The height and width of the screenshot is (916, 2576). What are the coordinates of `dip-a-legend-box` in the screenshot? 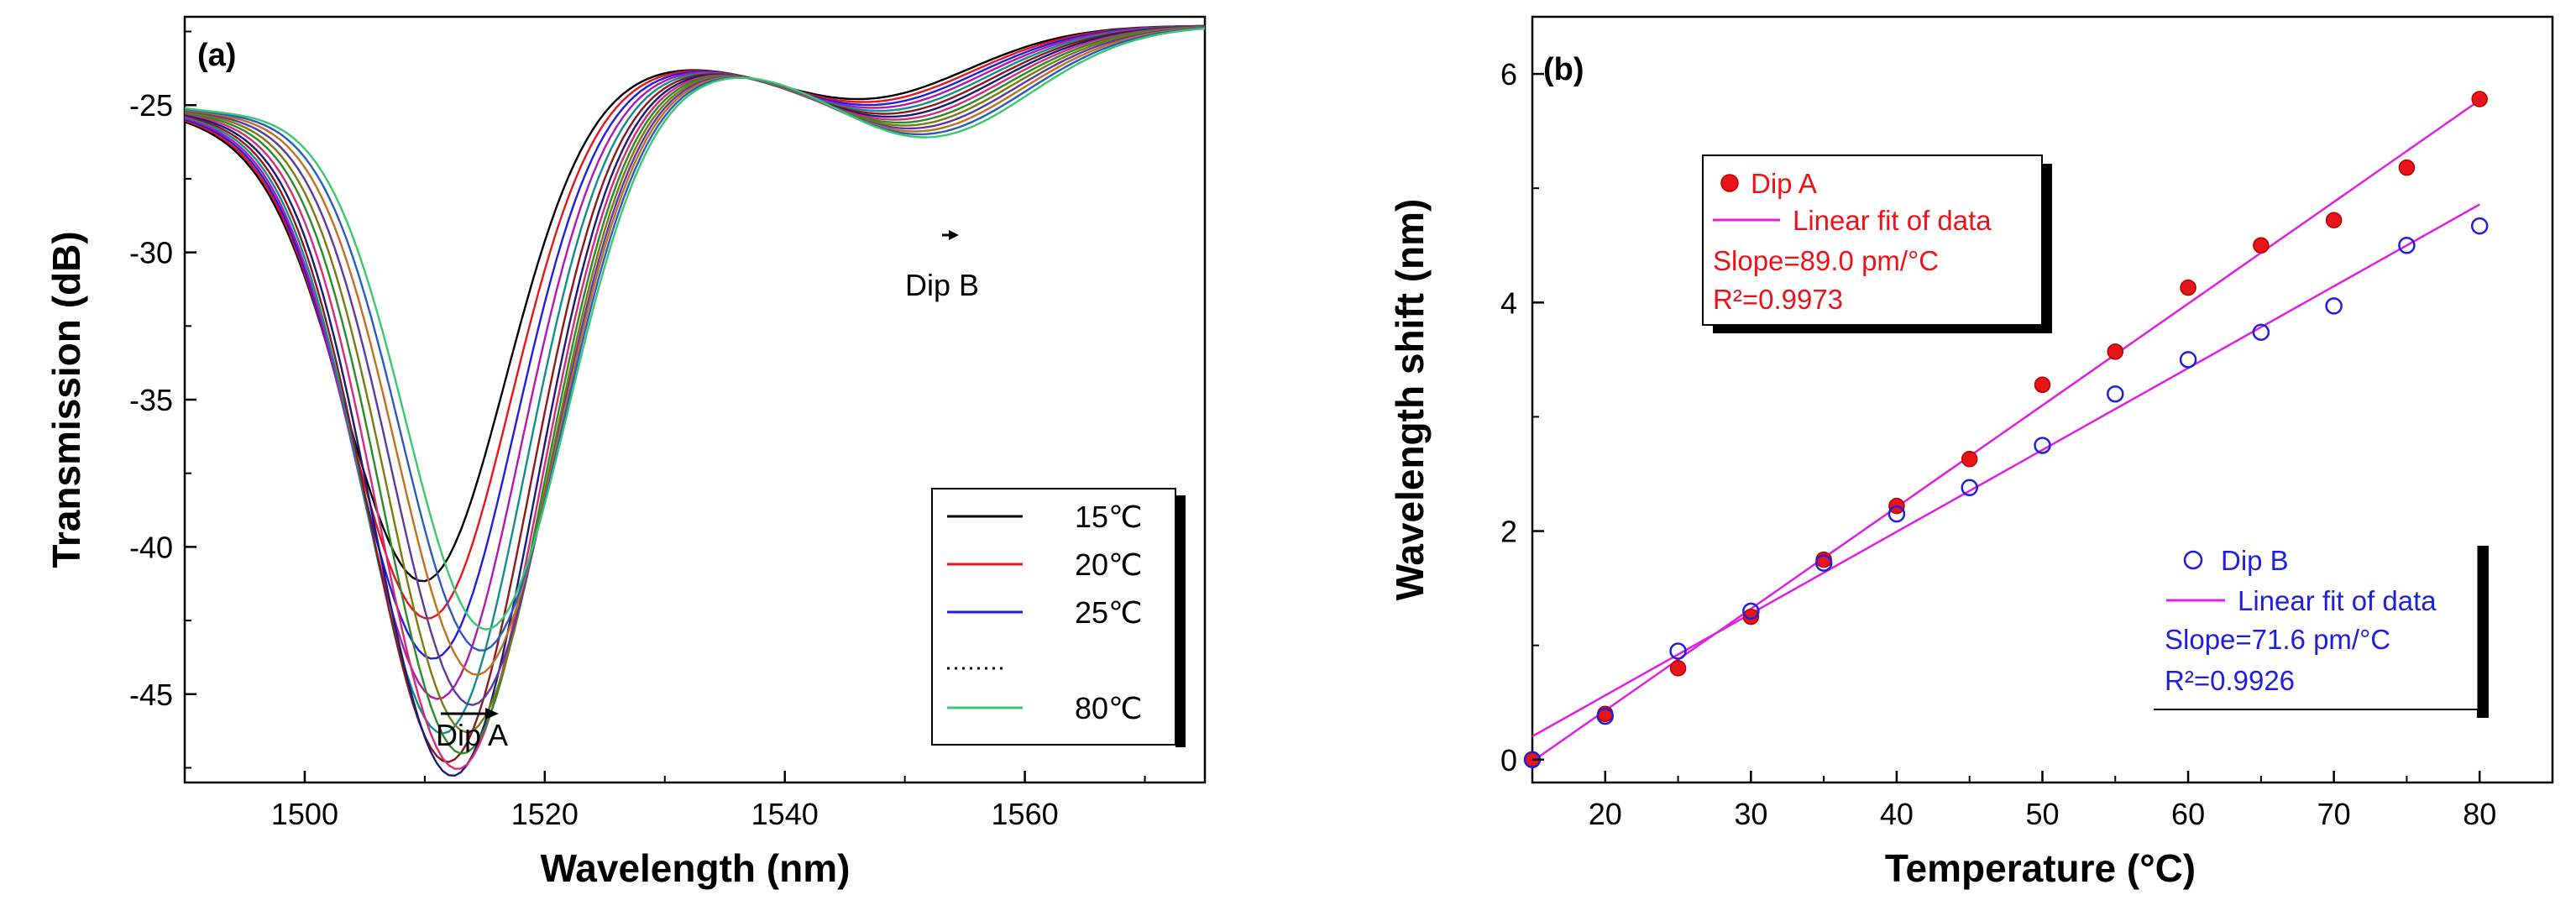 It's located at (1873, 240).